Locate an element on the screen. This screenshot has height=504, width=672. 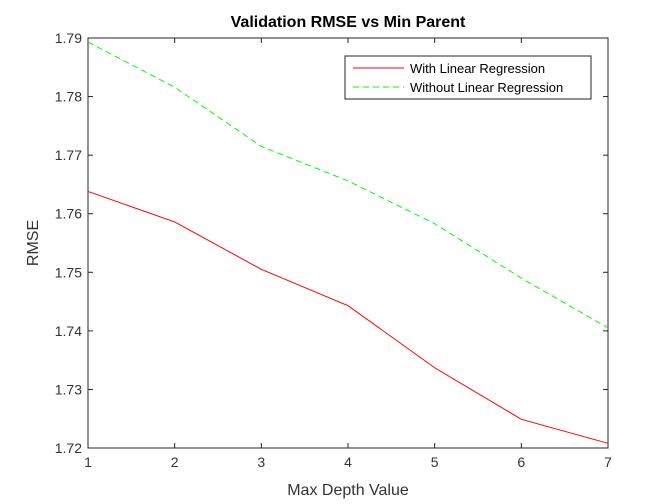
y-axis-label: RMSE is located at coordinates (33, 243).